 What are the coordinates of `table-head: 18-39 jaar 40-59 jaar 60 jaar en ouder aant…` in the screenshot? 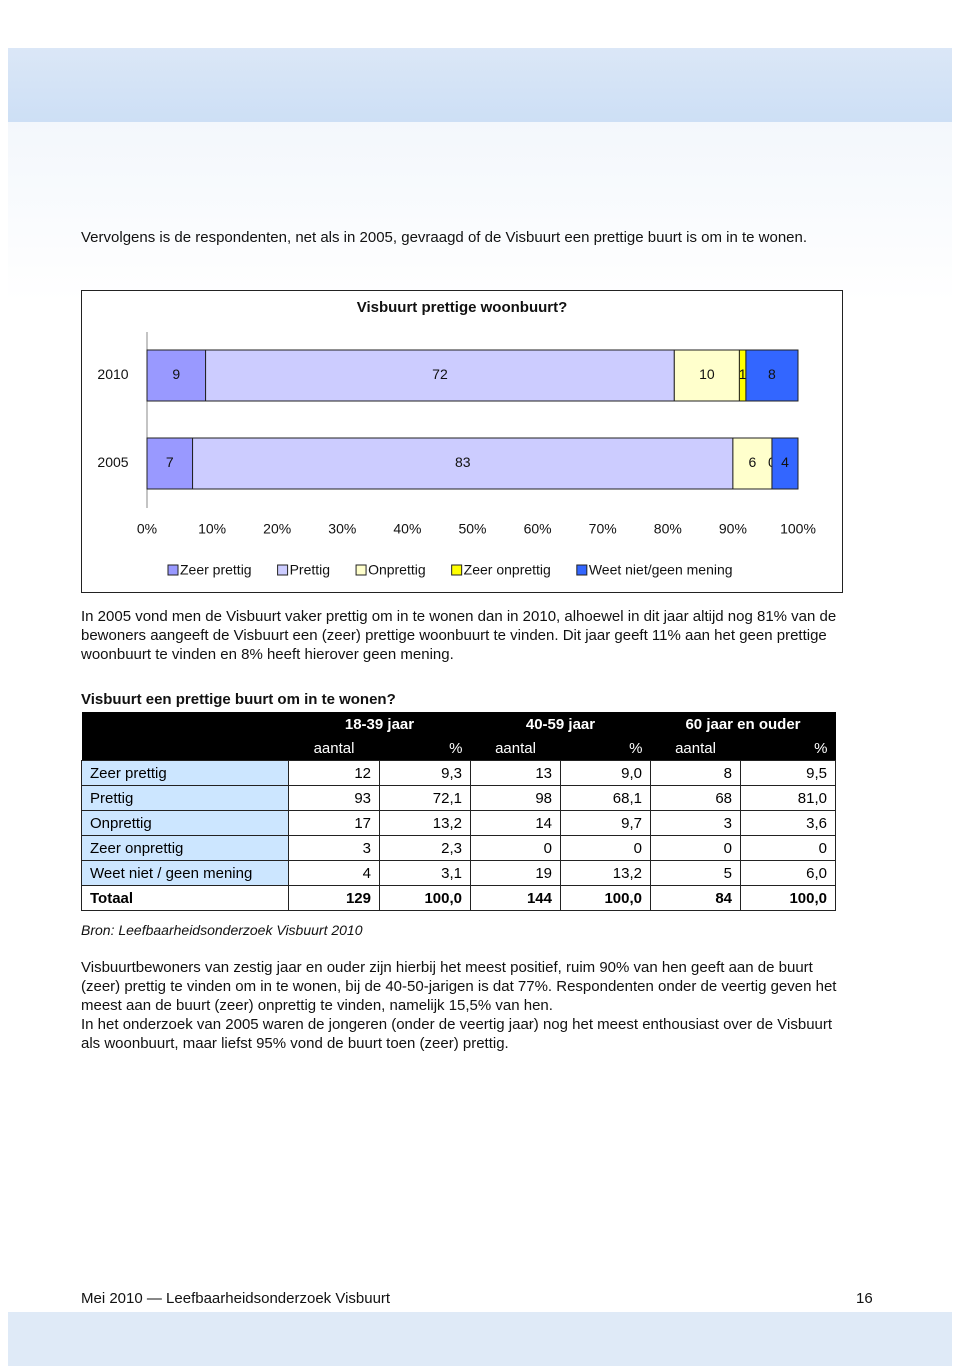 It's located at (458, 736).